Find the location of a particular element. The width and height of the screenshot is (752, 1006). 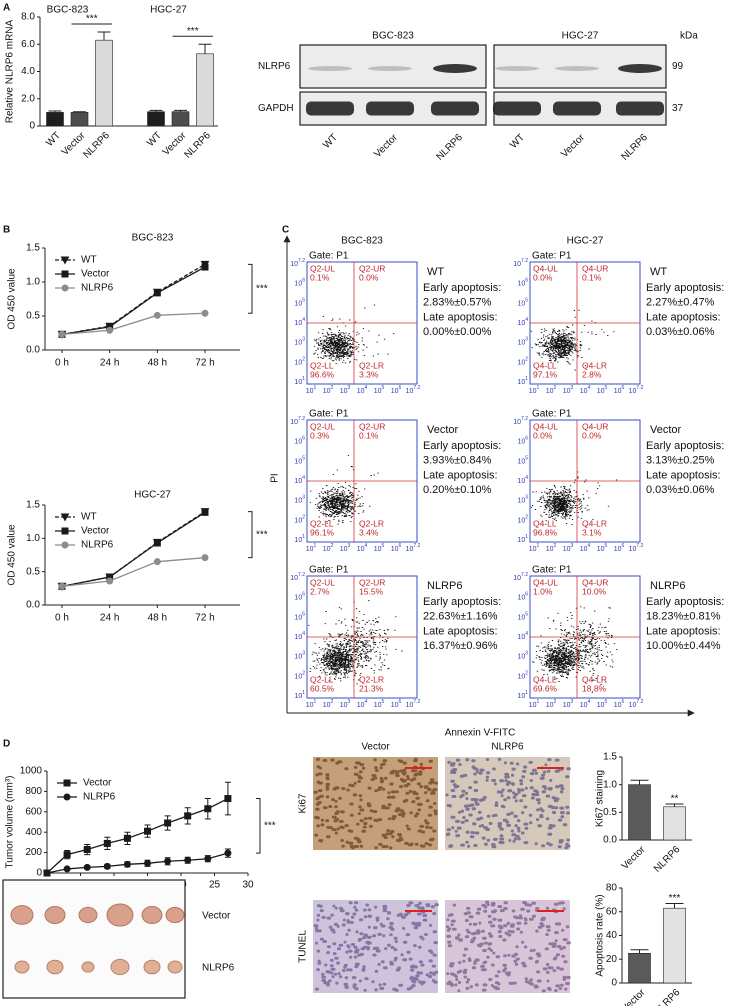

quadrant-name: Q2-UR is located at coordinates (372, 268).